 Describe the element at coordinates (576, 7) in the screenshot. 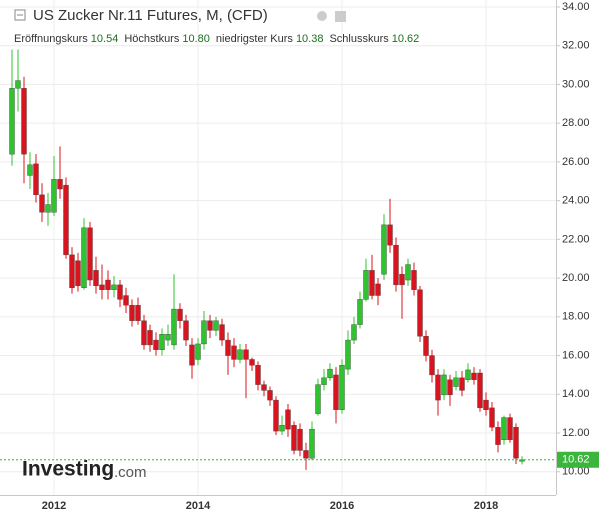

I see `y-tick-label: 34.00` at that location.